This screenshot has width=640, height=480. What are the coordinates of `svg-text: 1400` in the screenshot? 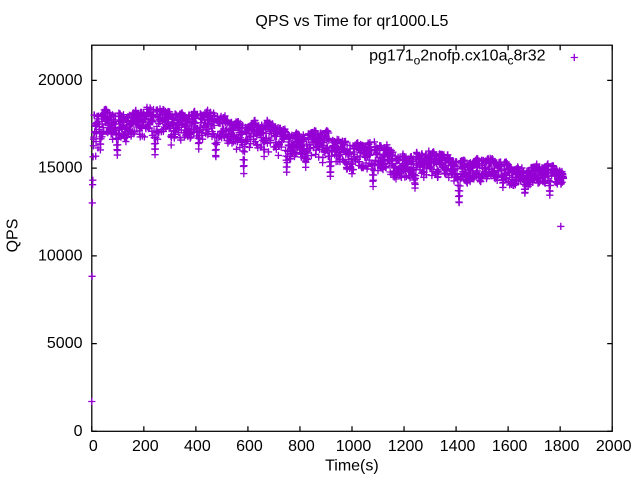 It's located at (458, 446).